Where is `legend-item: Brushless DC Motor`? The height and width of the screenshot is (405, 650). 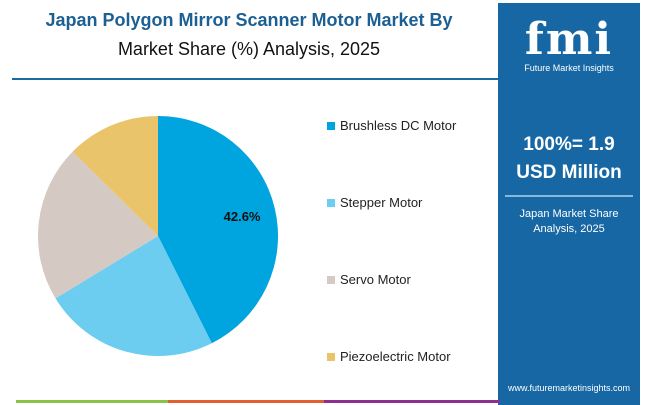
legend-item: Brushless DC Motor is located at coordinates (391, 125).